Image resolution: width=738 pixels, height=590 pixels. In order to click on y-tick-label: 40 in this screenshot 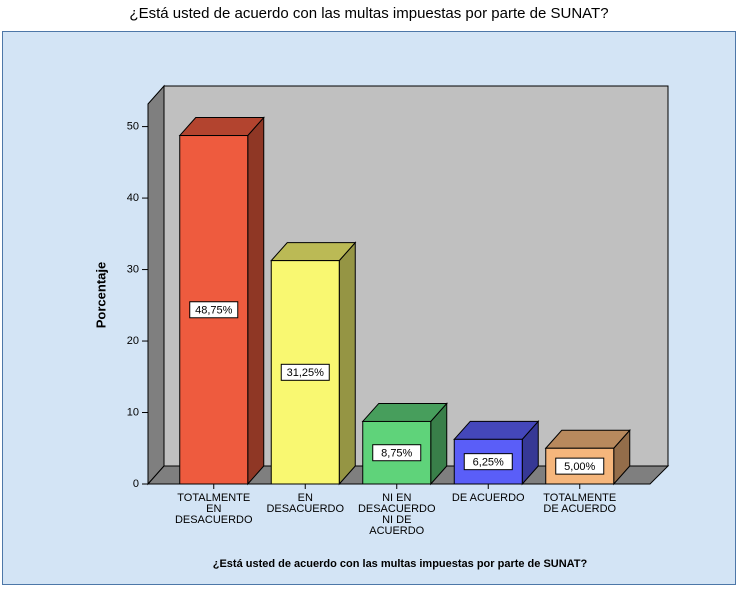, I will do `click(133, 198)`.